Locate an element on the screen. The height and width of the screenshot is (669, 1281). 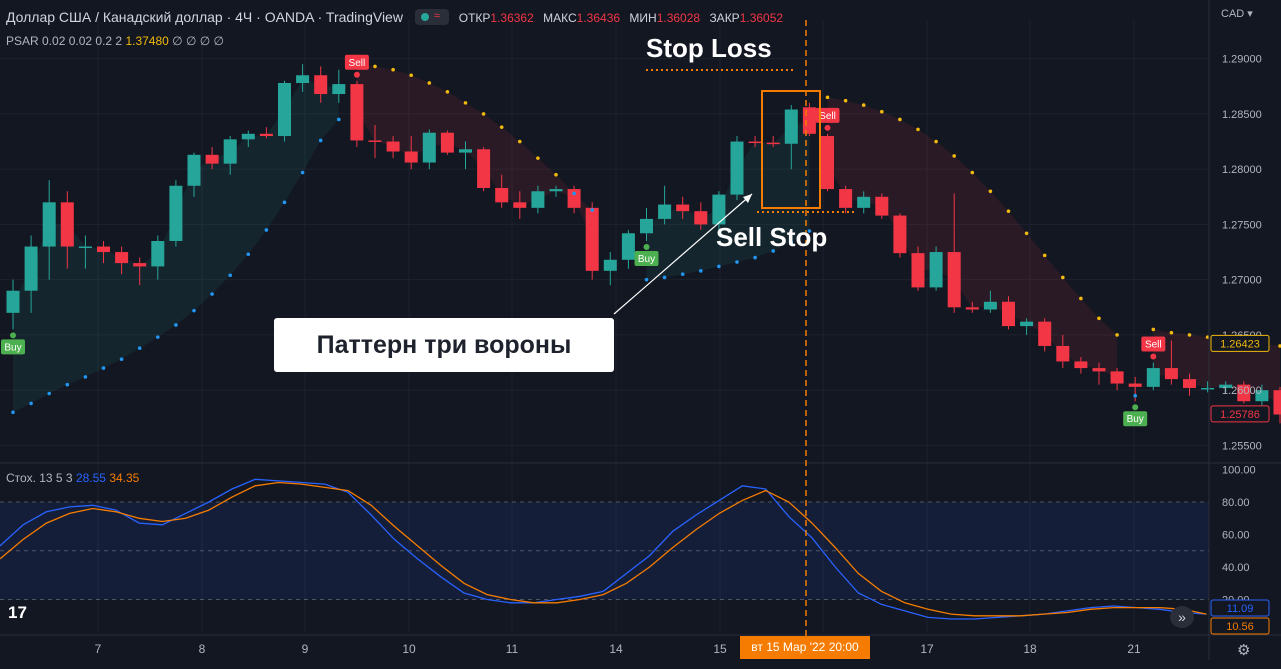
price-tick-6: 1.28500 is located at coordinates (1242, 115).